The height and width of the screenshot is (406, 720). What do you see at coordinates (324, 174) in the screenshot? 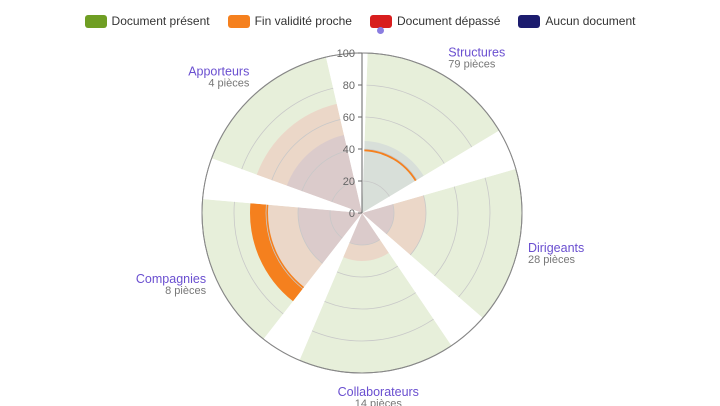
I see `sector-aucun-apporteurs` at bounding box center [324, 174].